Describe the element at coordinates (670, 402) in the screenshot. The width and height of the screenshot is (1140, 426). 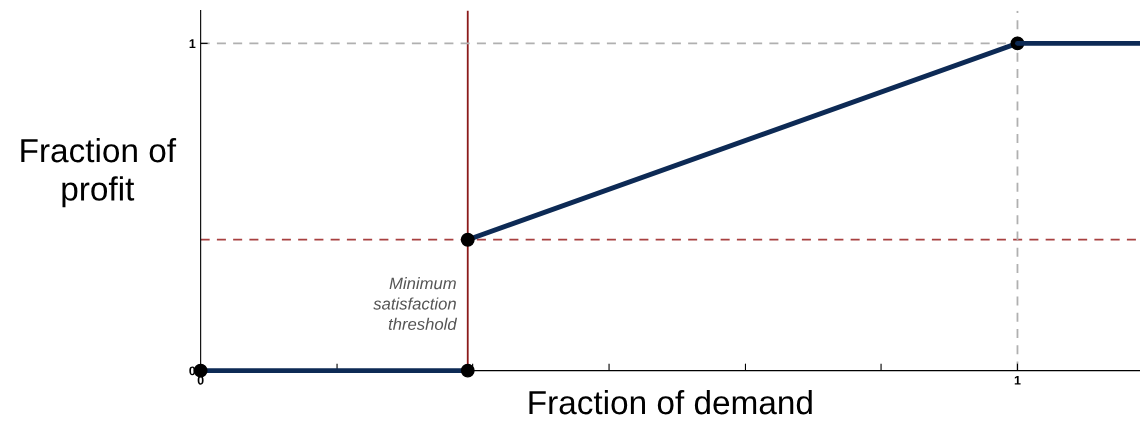
I see `x-axis-title: Fraction of demand` at that location.